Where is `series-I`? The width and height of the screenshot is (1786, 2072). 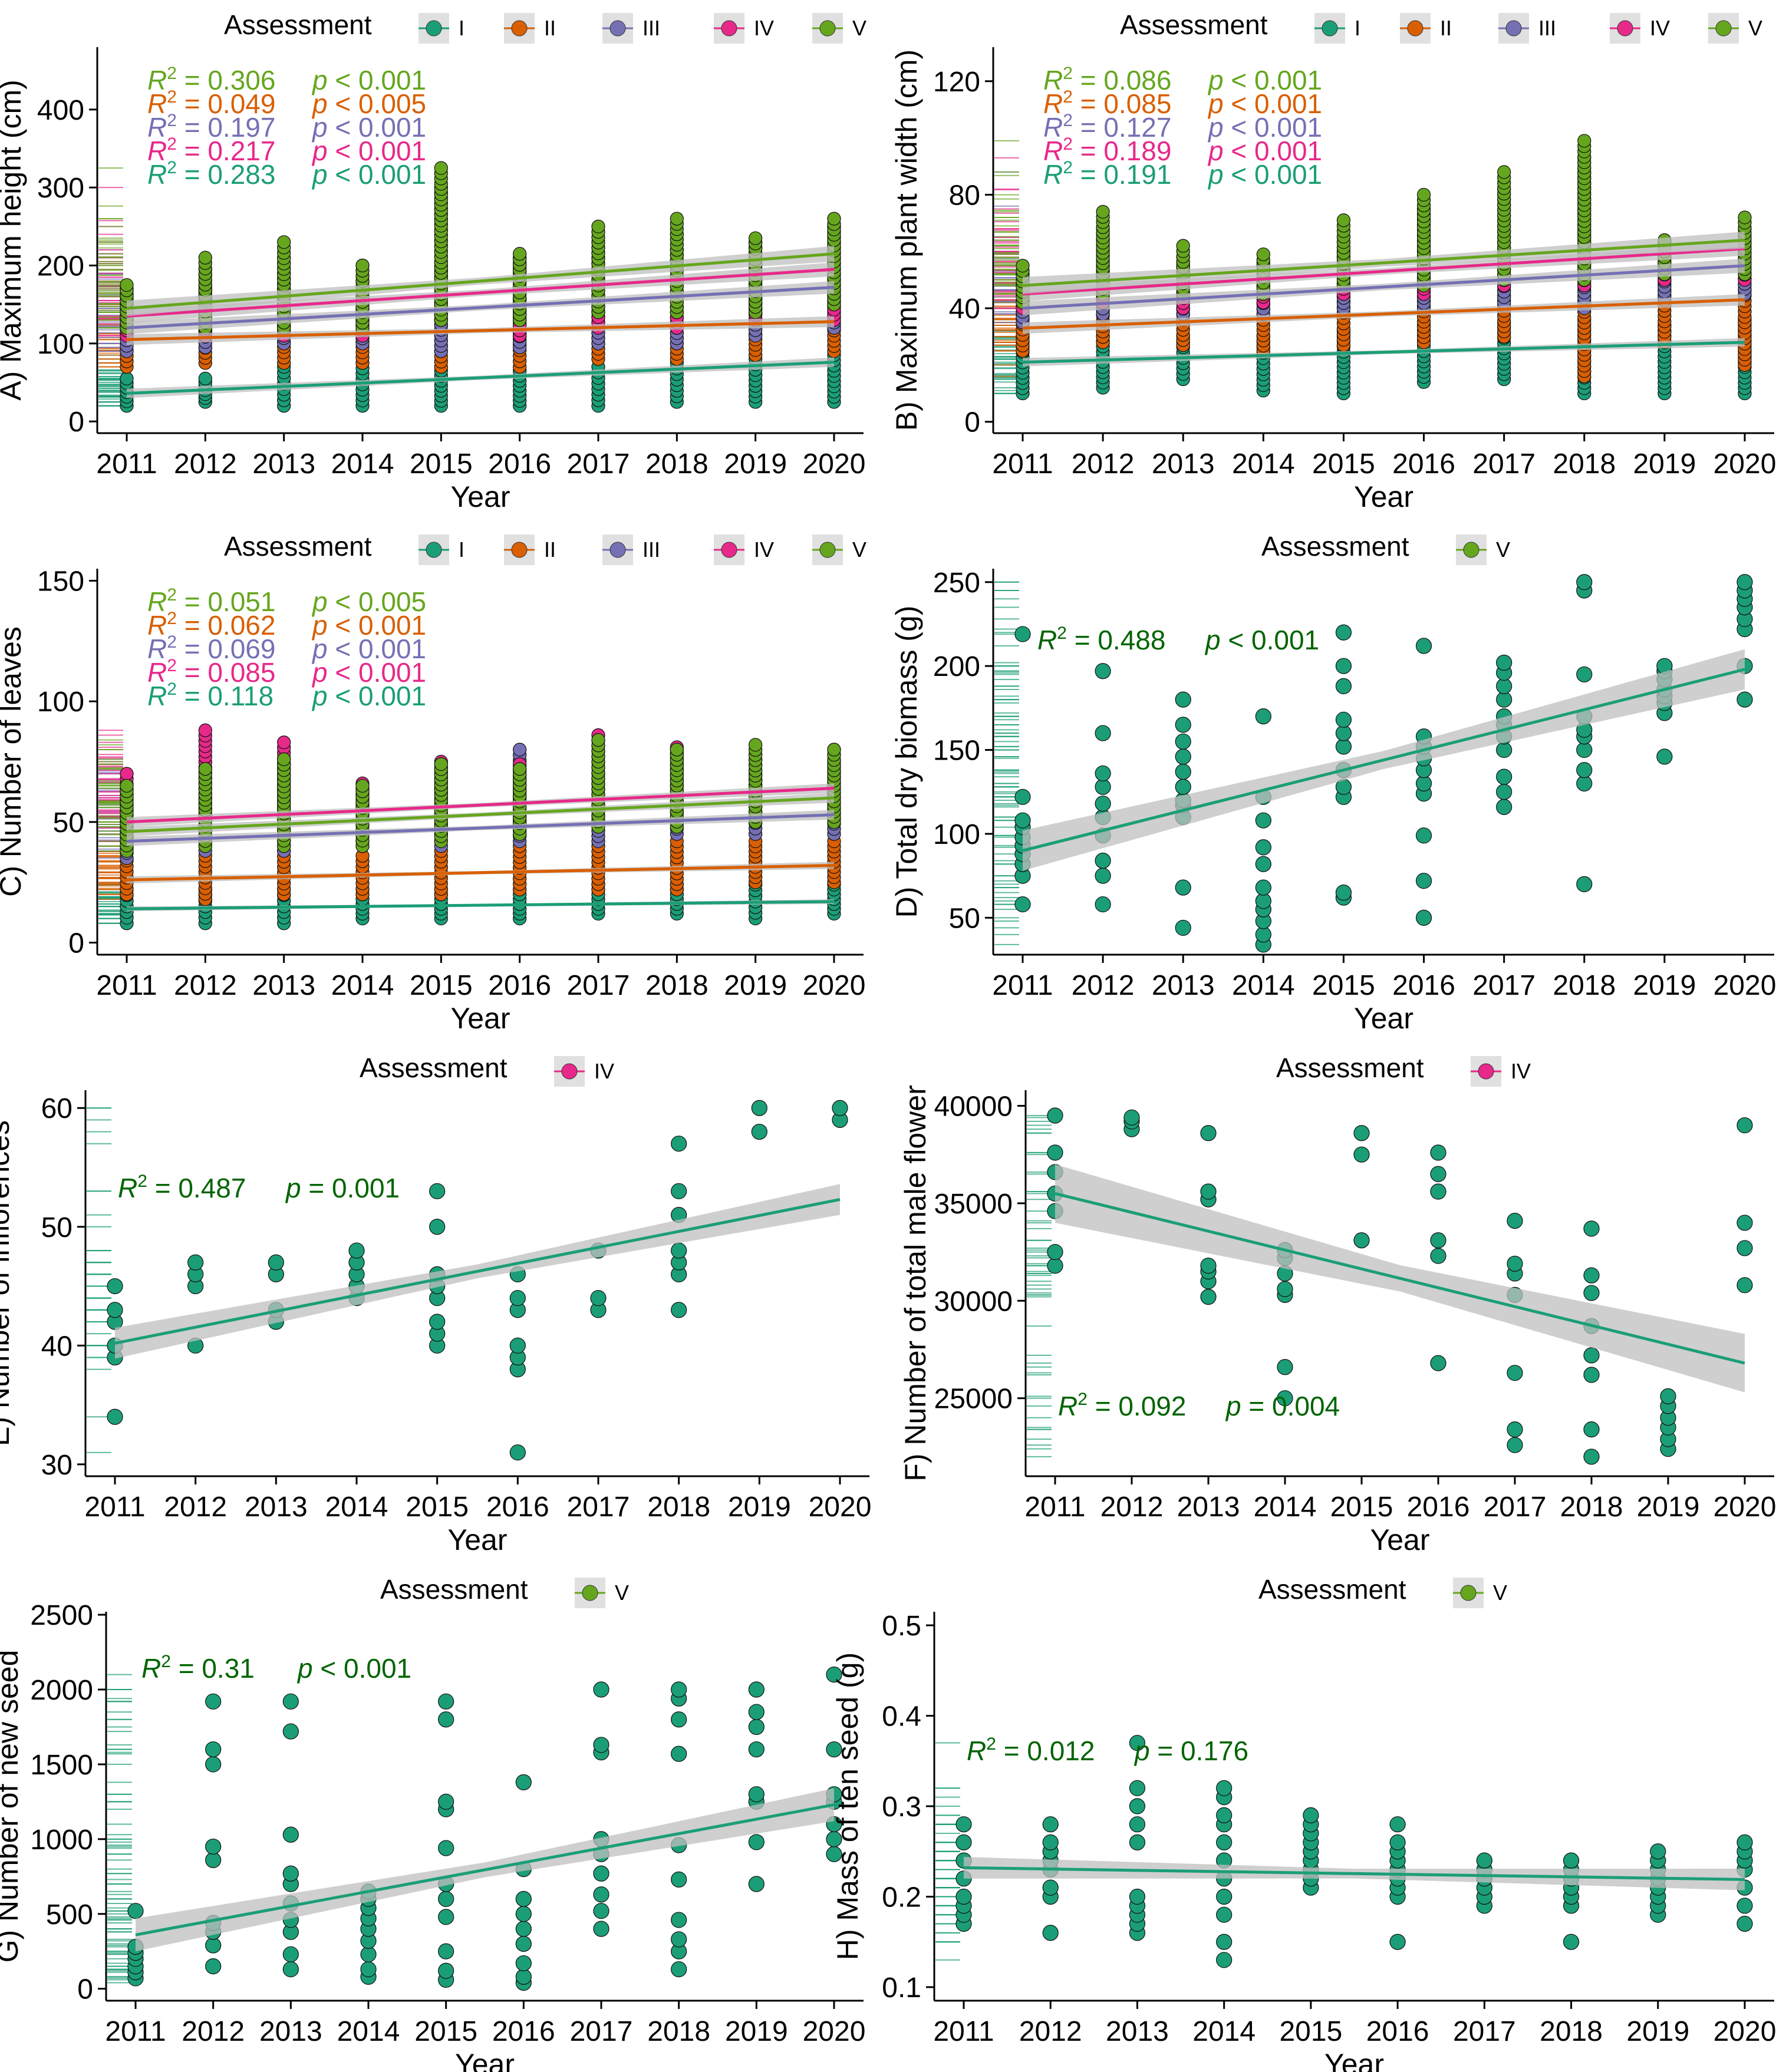
series-I is located at coordinates (481, 380).